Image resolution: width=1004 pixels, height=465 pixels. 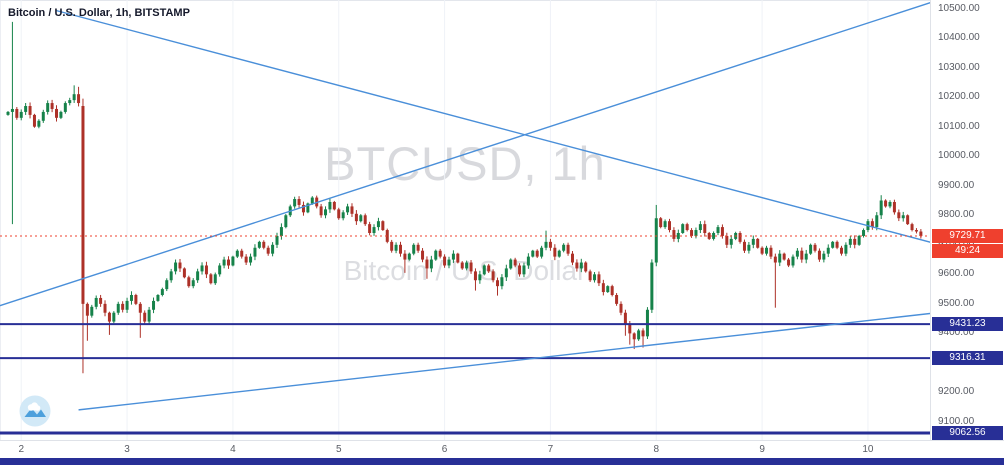 I want to click on time-tick-label: 8, so click(x=656, y=449).